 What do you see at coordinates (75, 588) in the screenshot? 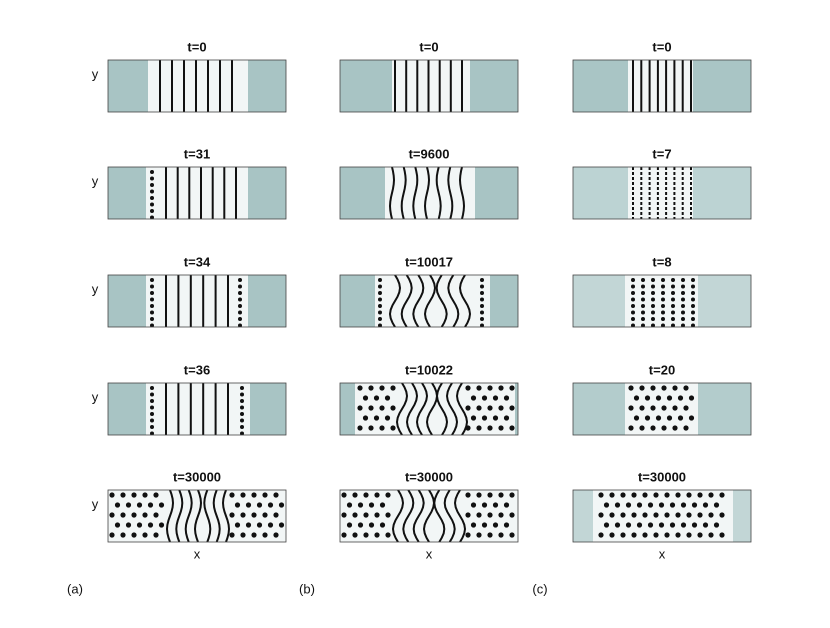
I see `column-label: (a)` at bounding box center [75, 588].